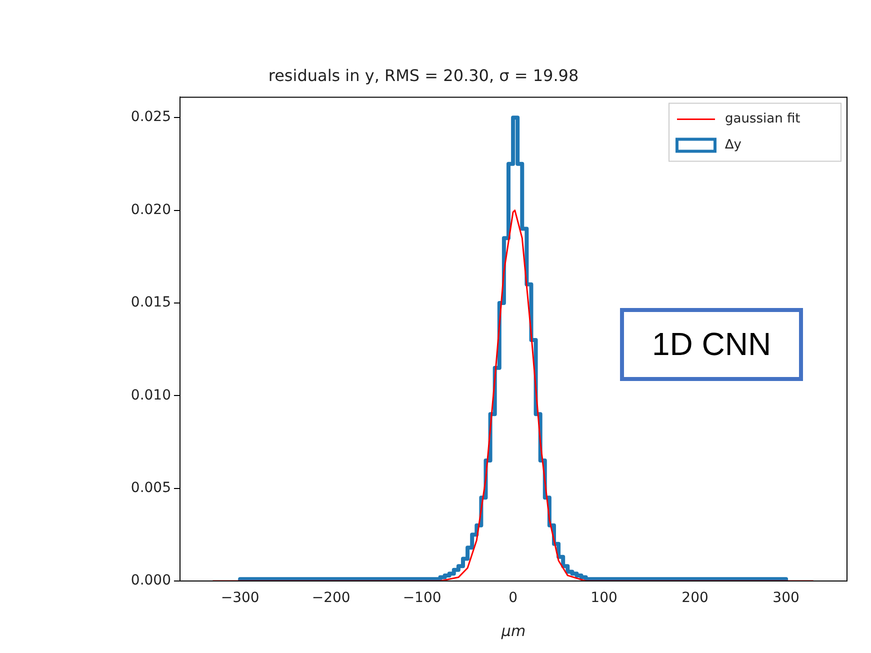  I want to click on y-tick-label: 0.000, so click(150, 580).